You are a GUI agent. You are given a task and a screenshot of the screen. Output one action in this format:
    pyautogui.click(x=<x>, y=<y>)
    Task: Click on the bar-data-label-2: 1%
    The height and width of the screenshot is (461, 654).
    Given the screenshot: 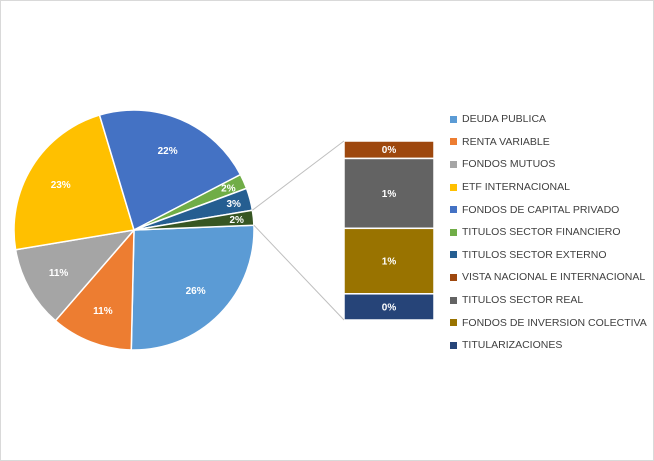 What is the action you would take?
    pyautogui.click(x=389, y=262)
    